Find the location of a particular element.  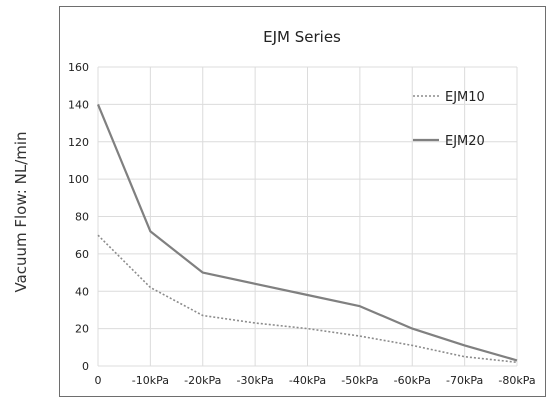

y-tick-label: 100 is located at coordinates (78, 179).